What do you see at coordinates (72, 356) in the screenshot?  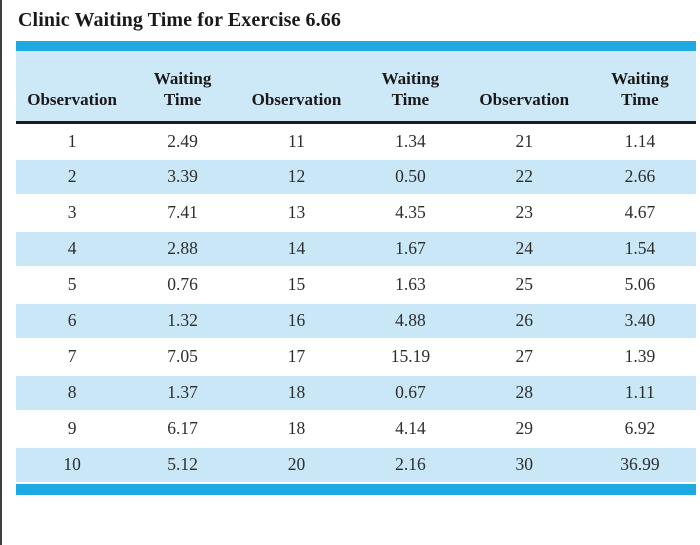 I see `table-cell: 7` at bounding box center [72, 356].